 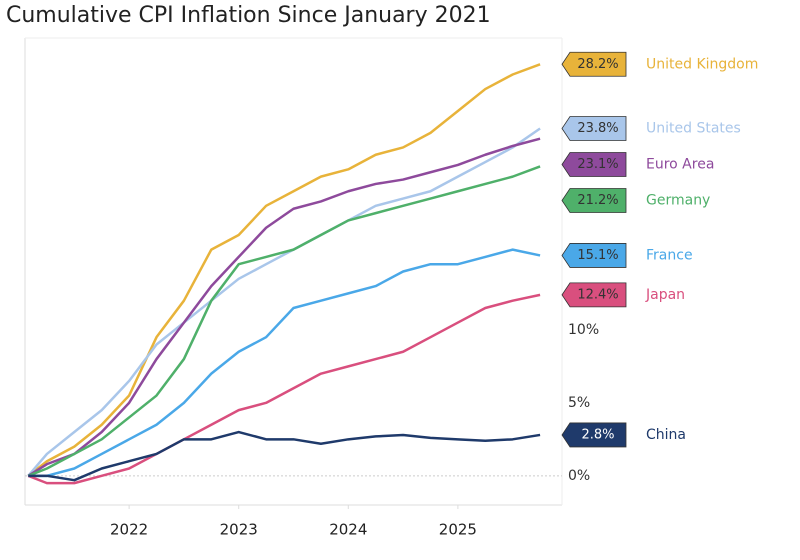 I want to click on legend-label: Japan, so click(x=665, y=295).